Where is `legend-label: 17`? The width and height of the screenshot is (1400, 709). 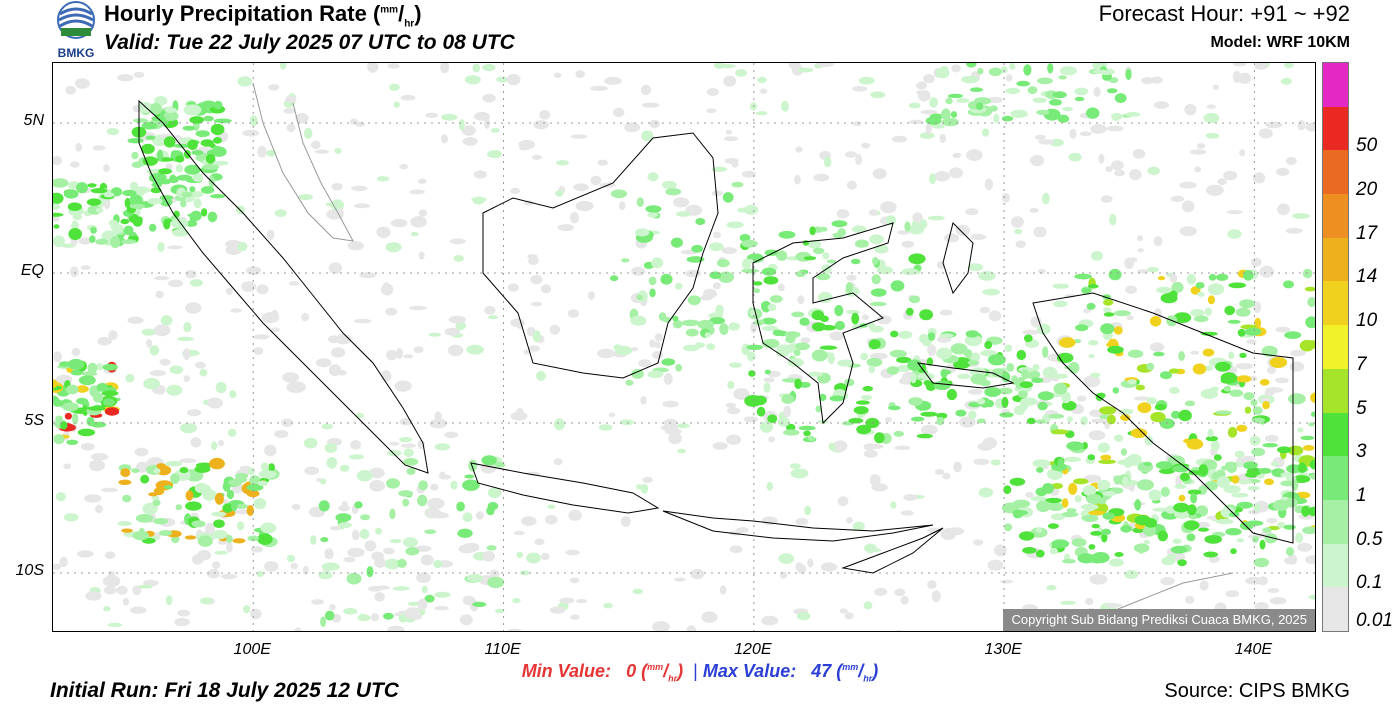 legend-label: 17 is located at coordinates (1367, 233).